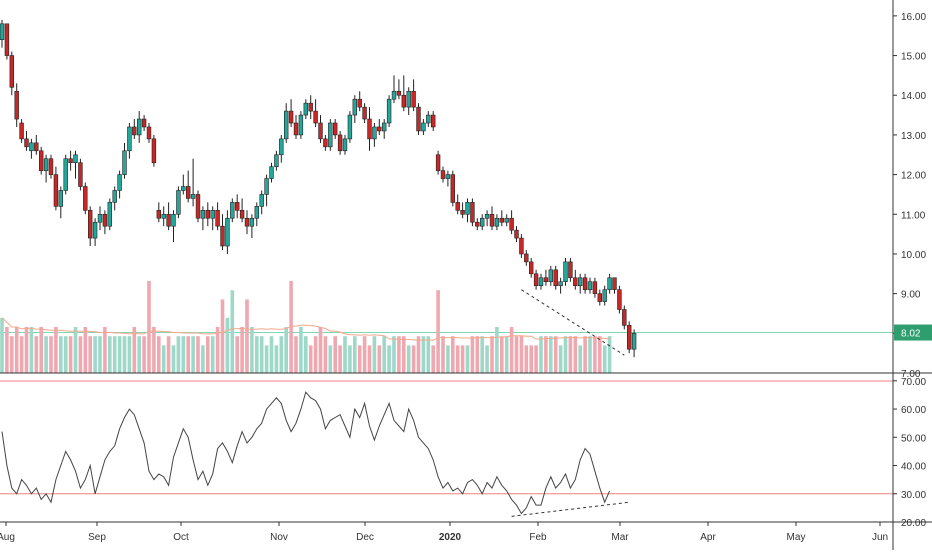 This screenshot has height=555, width=932. I want to click on price-y-tick-label: 14.00, so click(913, 96).